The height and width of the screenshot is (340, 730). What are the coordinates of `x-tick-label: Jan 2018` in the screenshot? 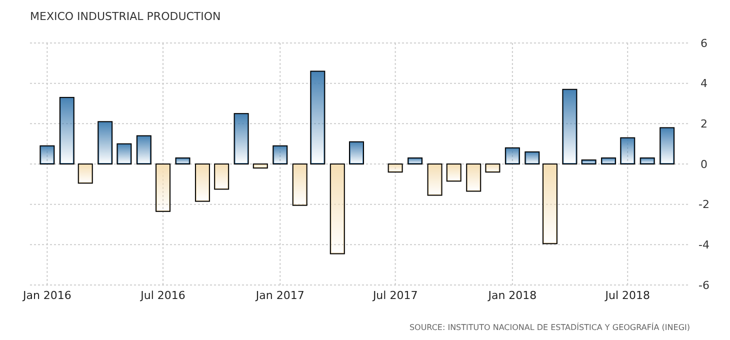 It's located at (512, 295).